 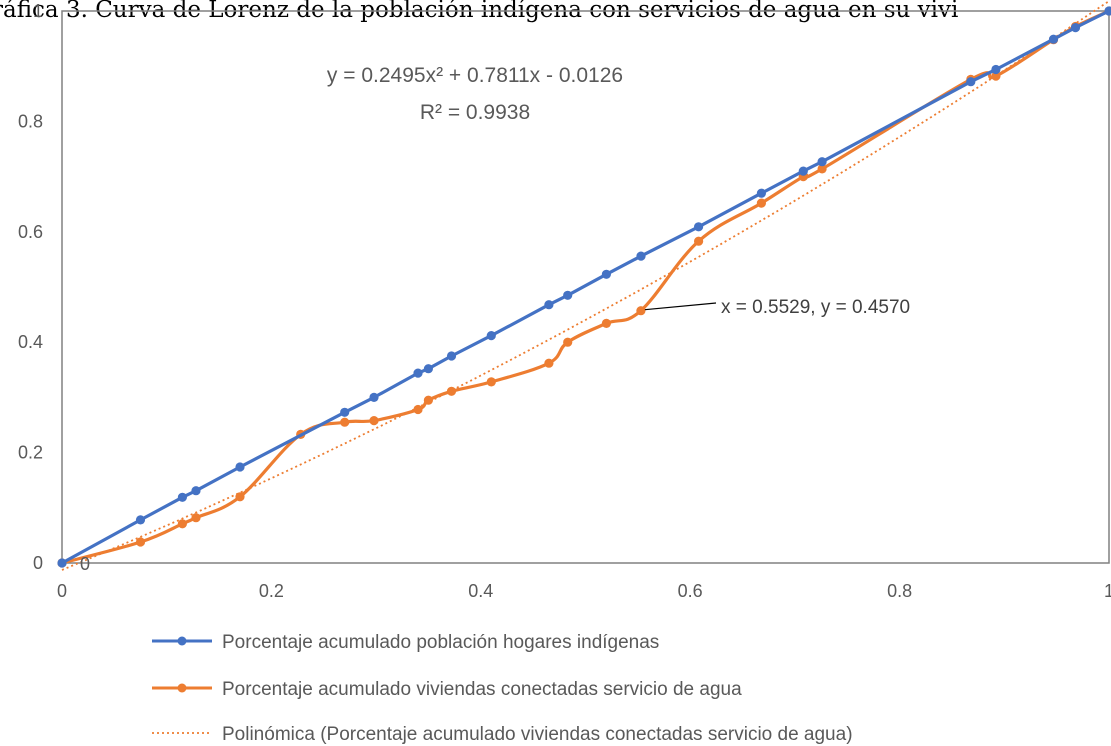 What do you see at coordinates (30, 342) in the screenshot?
I see `y-tick-label: 0.4` at bounding box center [30, 342].